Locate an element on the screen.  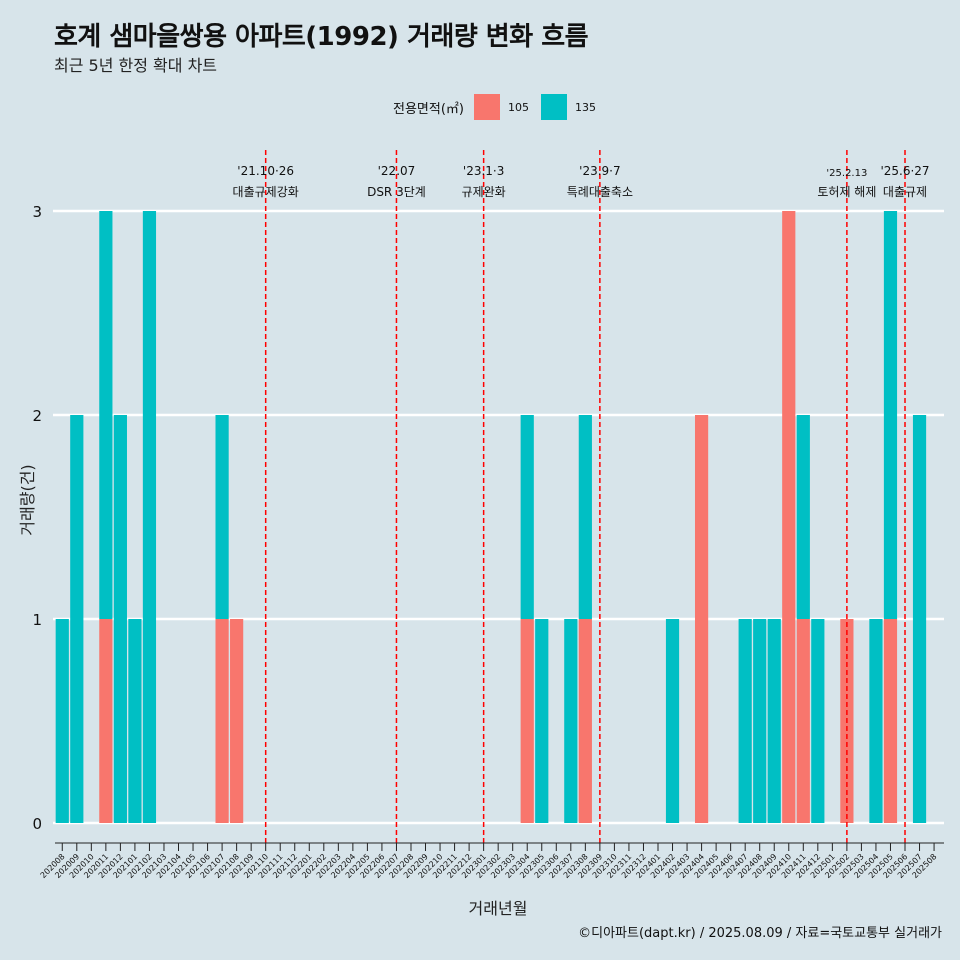
legend-label-135: 135 is located at coordinates (585, 107).